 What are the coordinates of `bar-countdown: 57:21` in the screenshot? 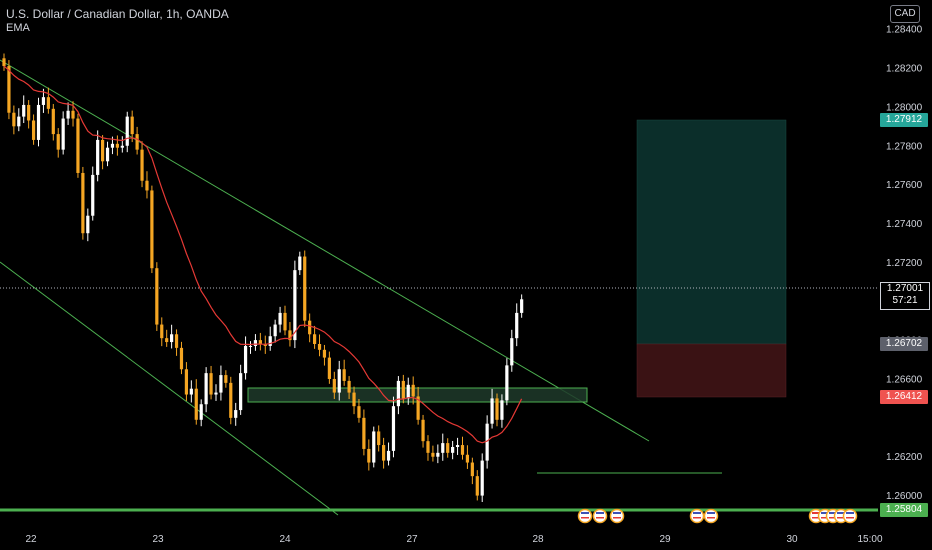 It's located at (905, 300).